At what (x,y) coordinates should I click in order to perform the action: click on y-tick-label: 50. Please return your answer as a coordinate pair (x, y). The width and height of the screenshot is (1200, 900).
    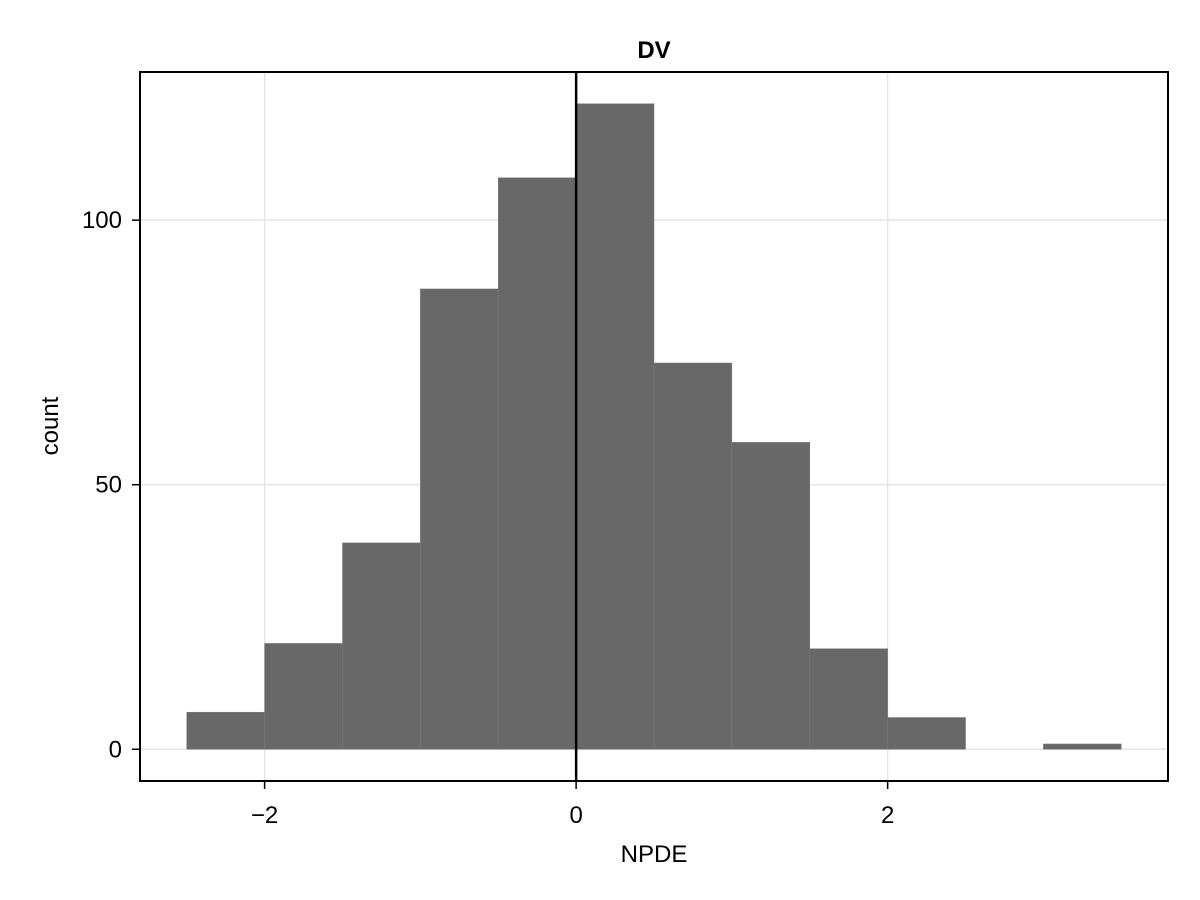
    Looking at the image, I should click on (108, 485).